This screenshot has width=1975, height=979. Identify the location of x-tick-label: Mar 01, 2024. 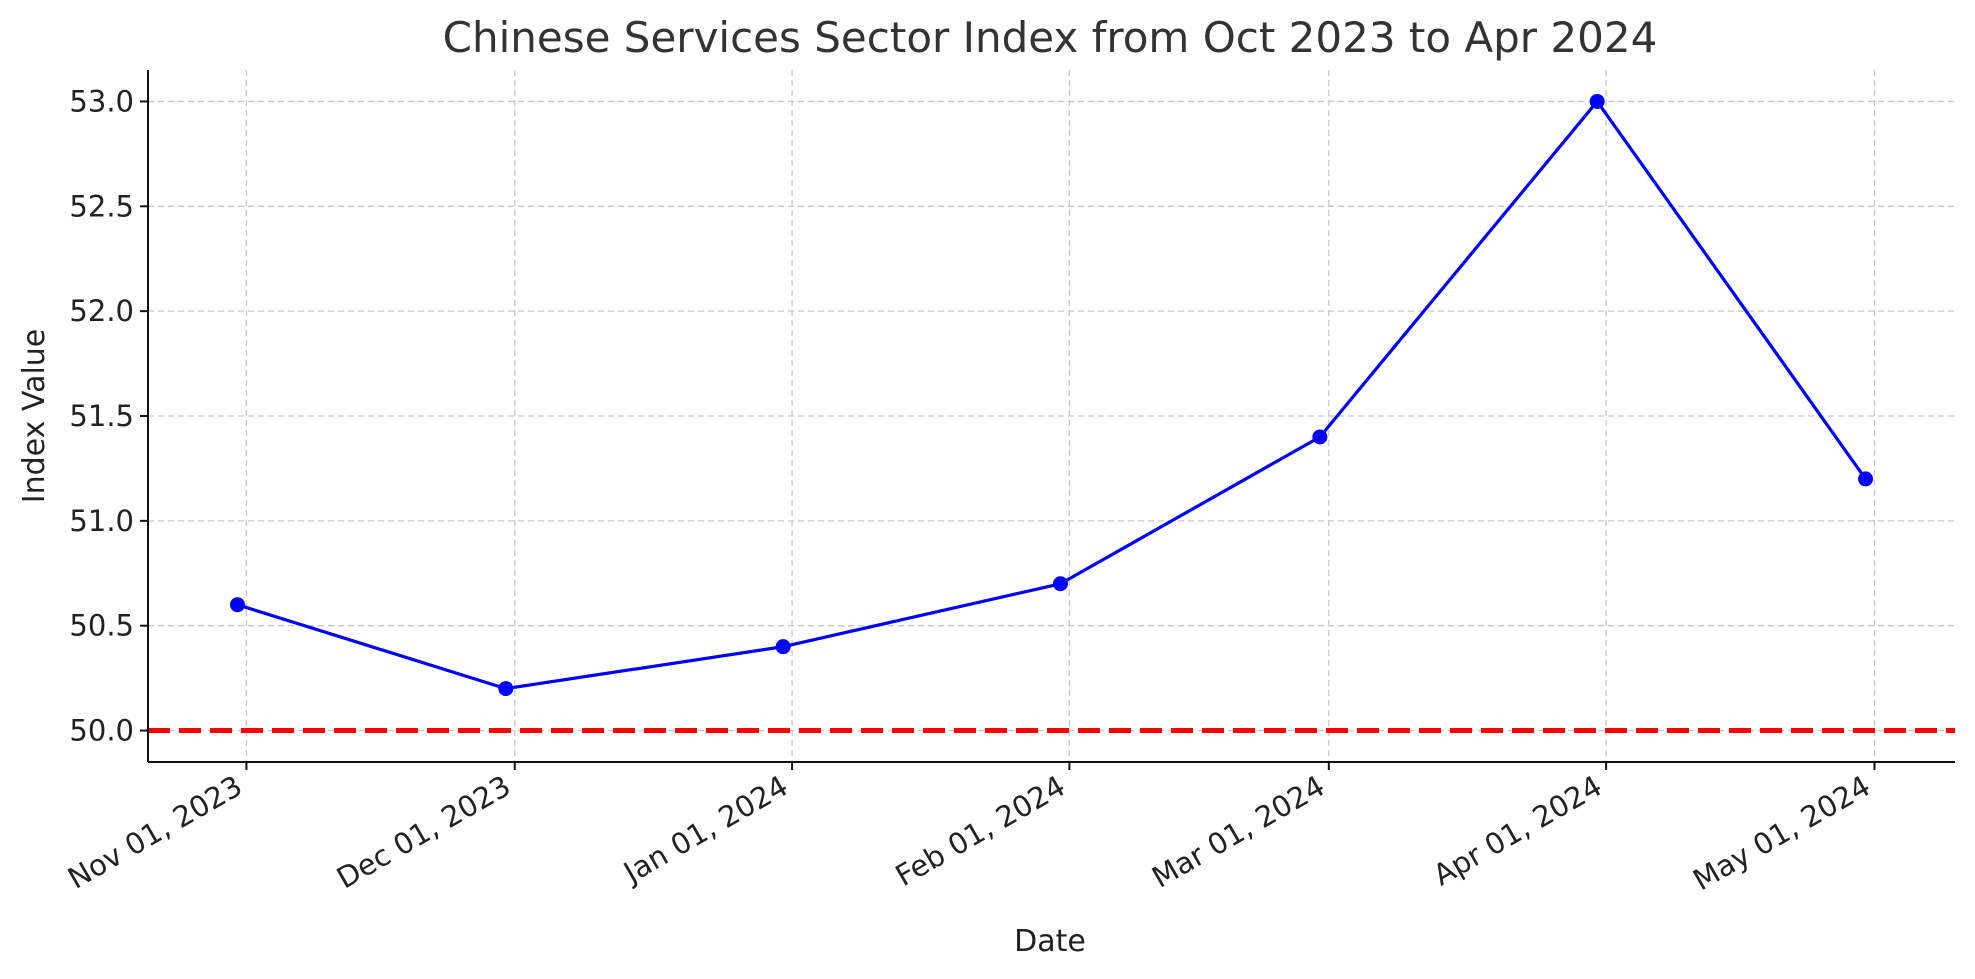
(1238, 832).